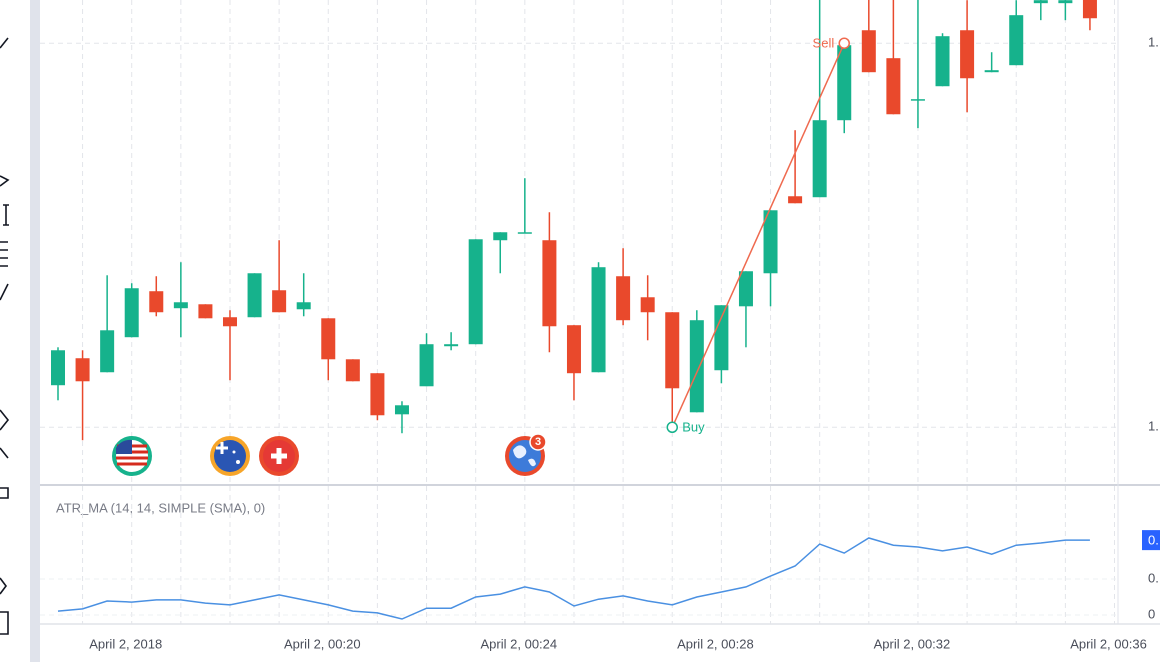 Image resolution: width=1160 pixels, height=662 pixels. Describe the element at coordinates (824, 43) in the screenshot. I see `trade-label: Sell` at that location.